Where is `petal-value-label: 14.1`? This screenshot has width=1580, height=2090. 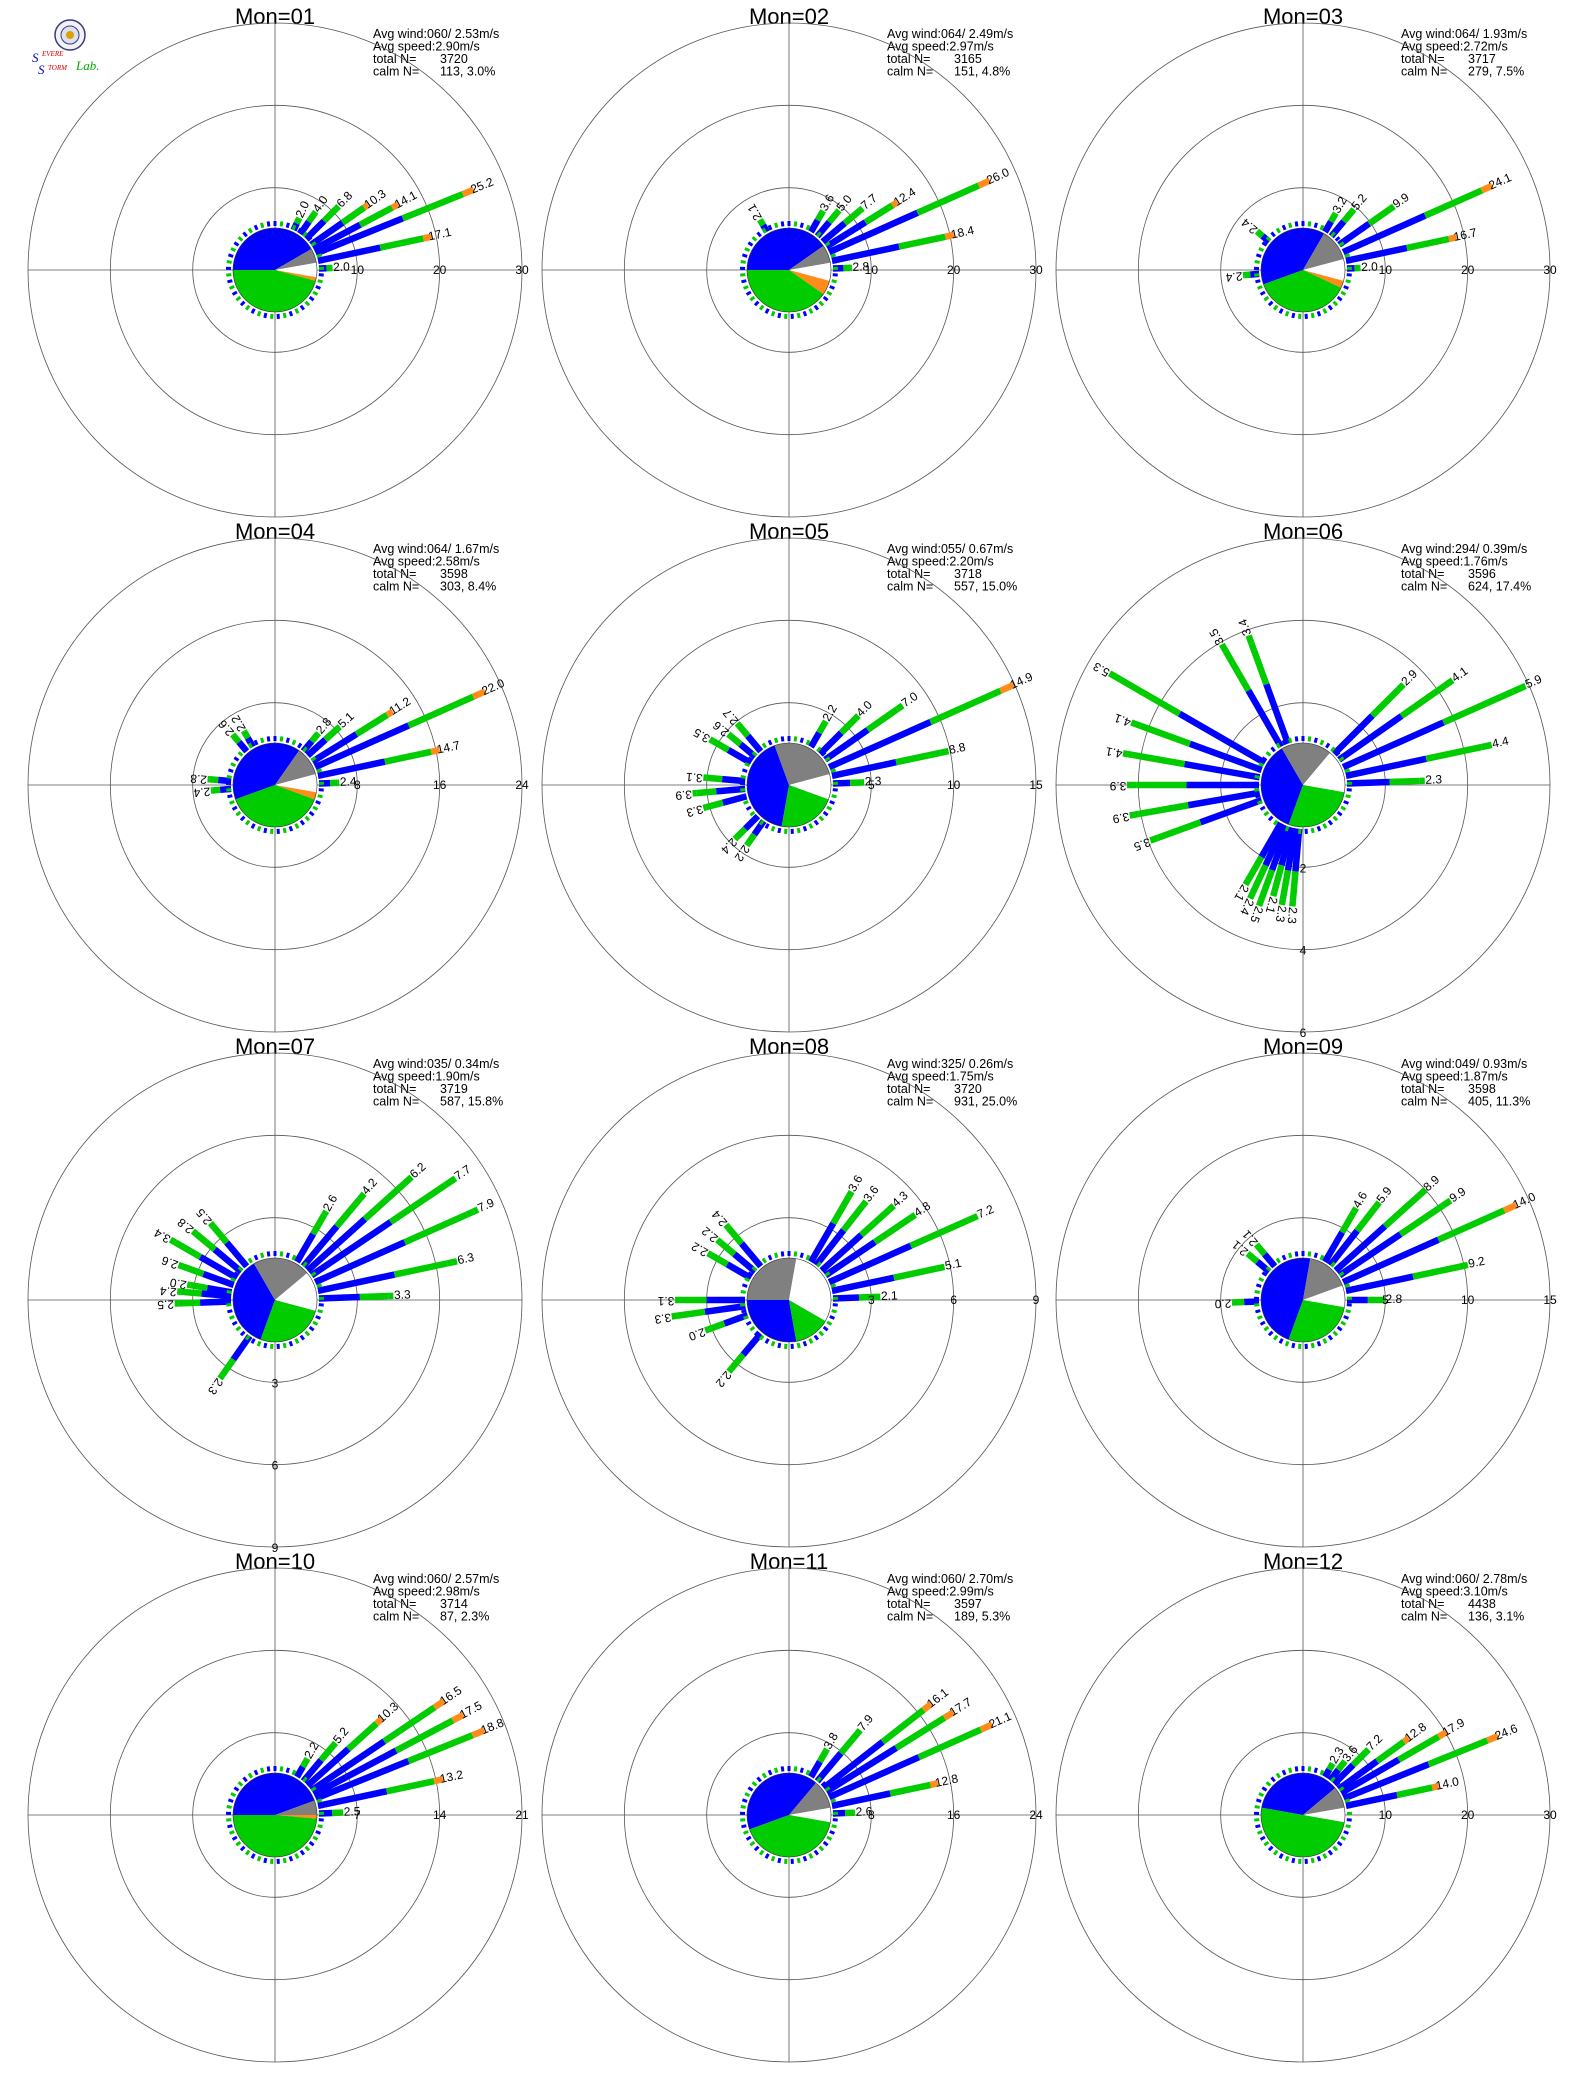
petal-value-label: 14.1 is located at coordinates (405, 199).